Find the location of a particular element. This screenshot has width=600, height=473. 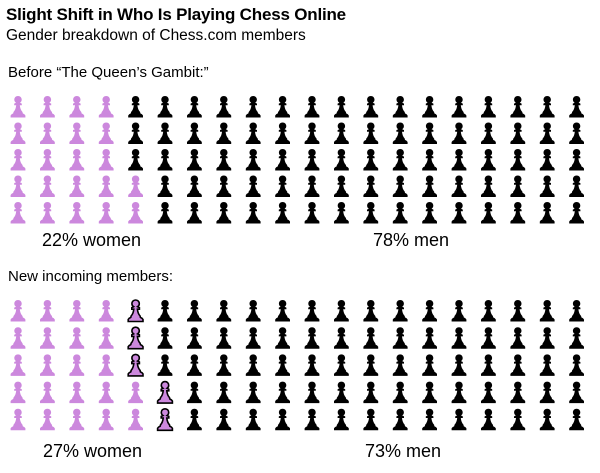

new-men-percent-label: 73% men is located at coordinates (403, 451).